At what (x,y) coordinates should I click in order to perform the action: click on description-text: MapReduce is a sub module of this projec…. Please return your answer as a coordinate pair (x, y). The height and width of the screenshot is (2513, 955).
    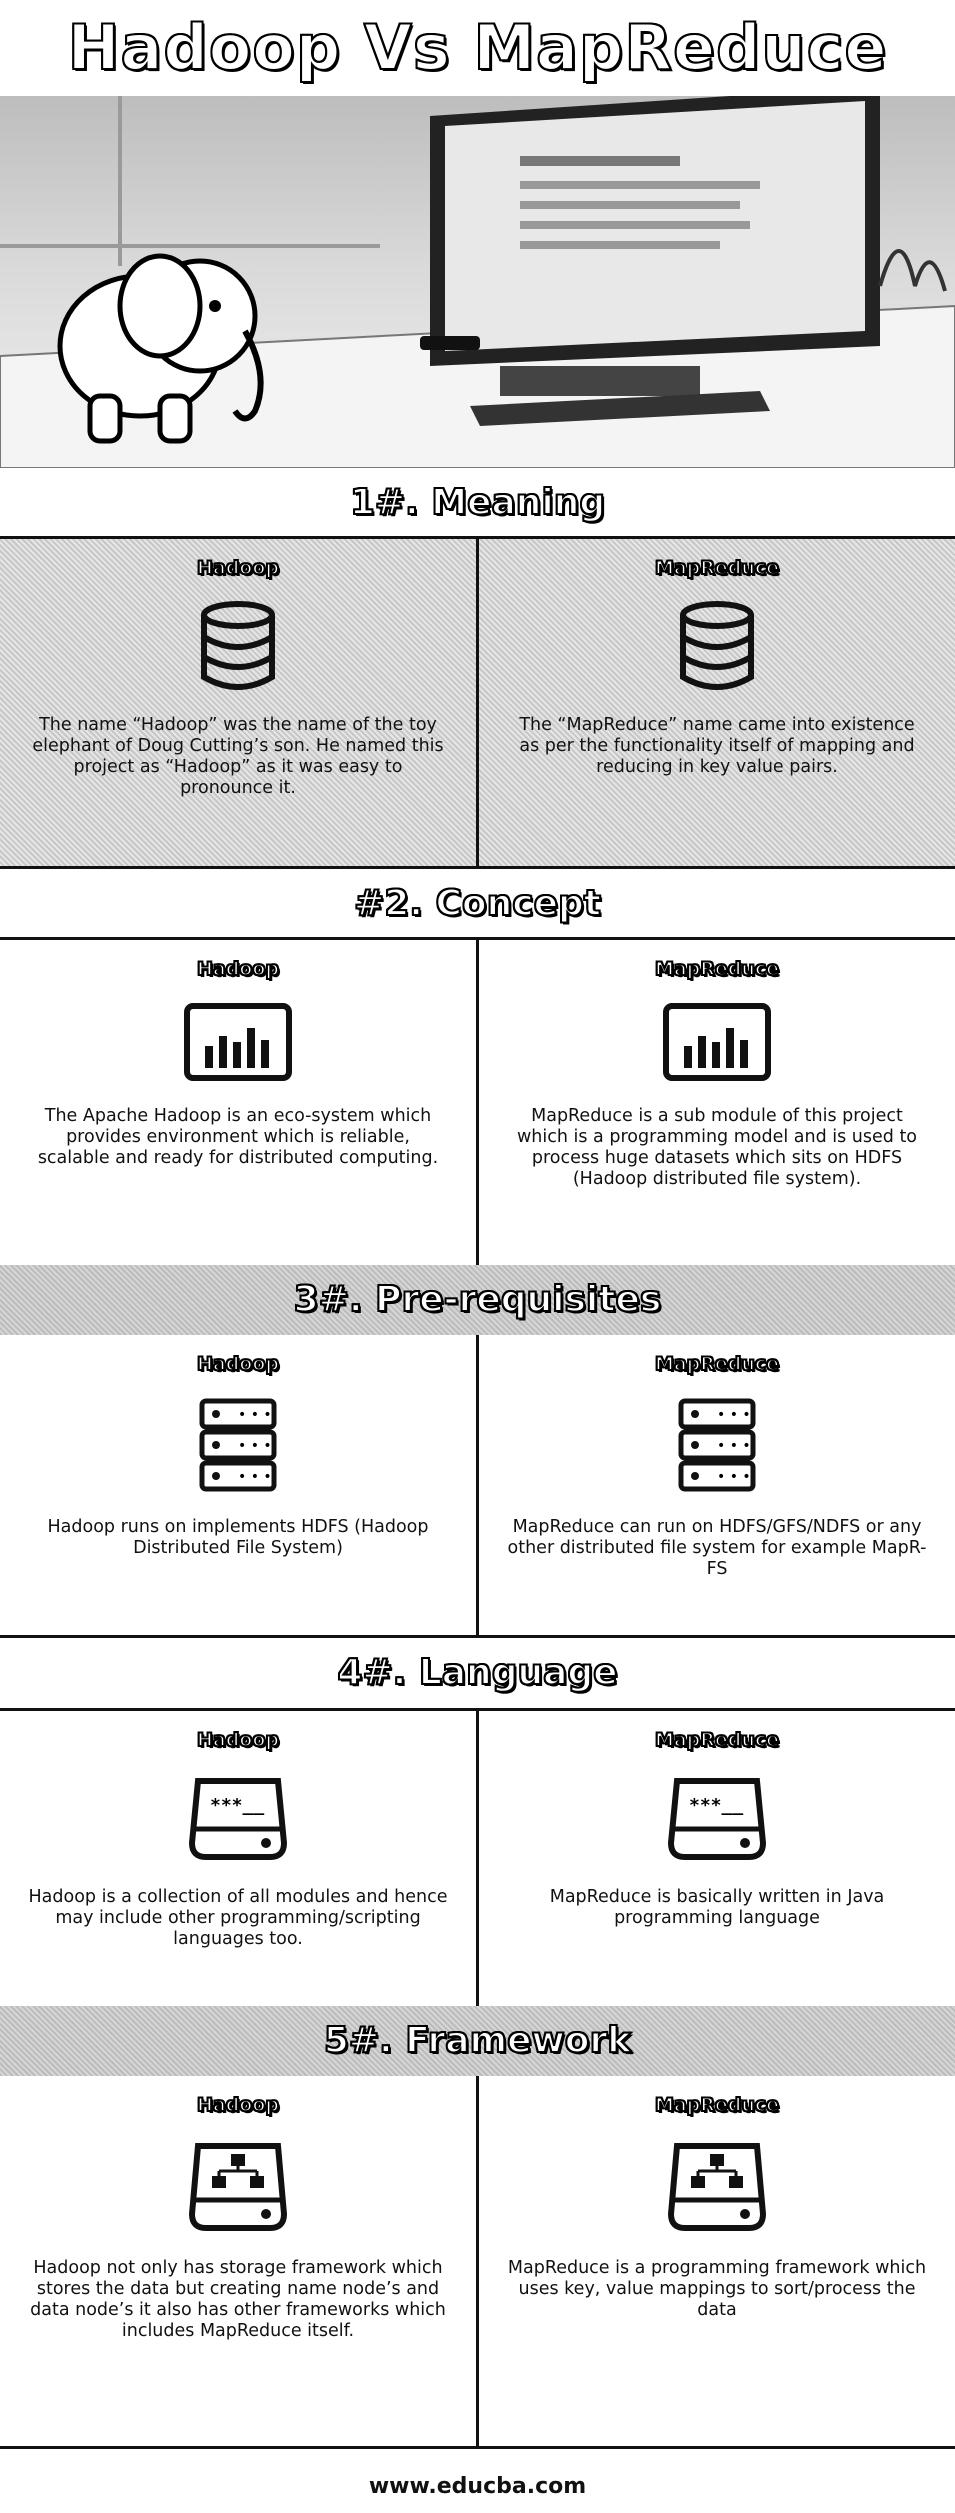
    Looking at the image, I should click on (717, 1147).